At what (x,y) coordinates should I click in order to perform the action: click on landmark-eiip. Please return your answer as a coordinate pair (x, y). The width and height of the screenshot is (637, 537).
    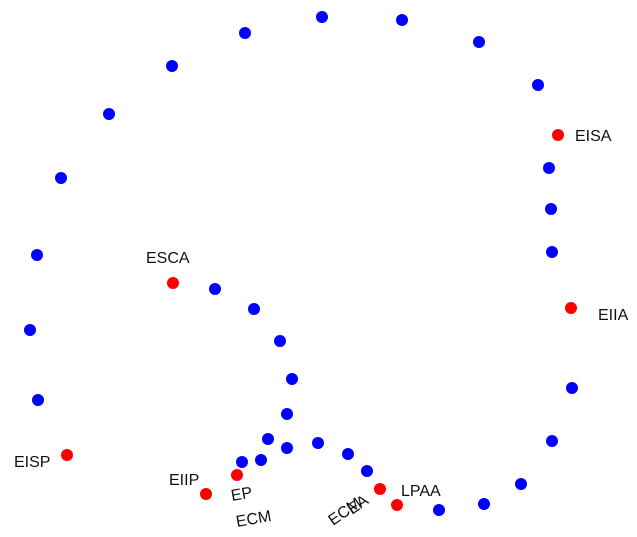
    Looking at the image, I should click on (206, 494).